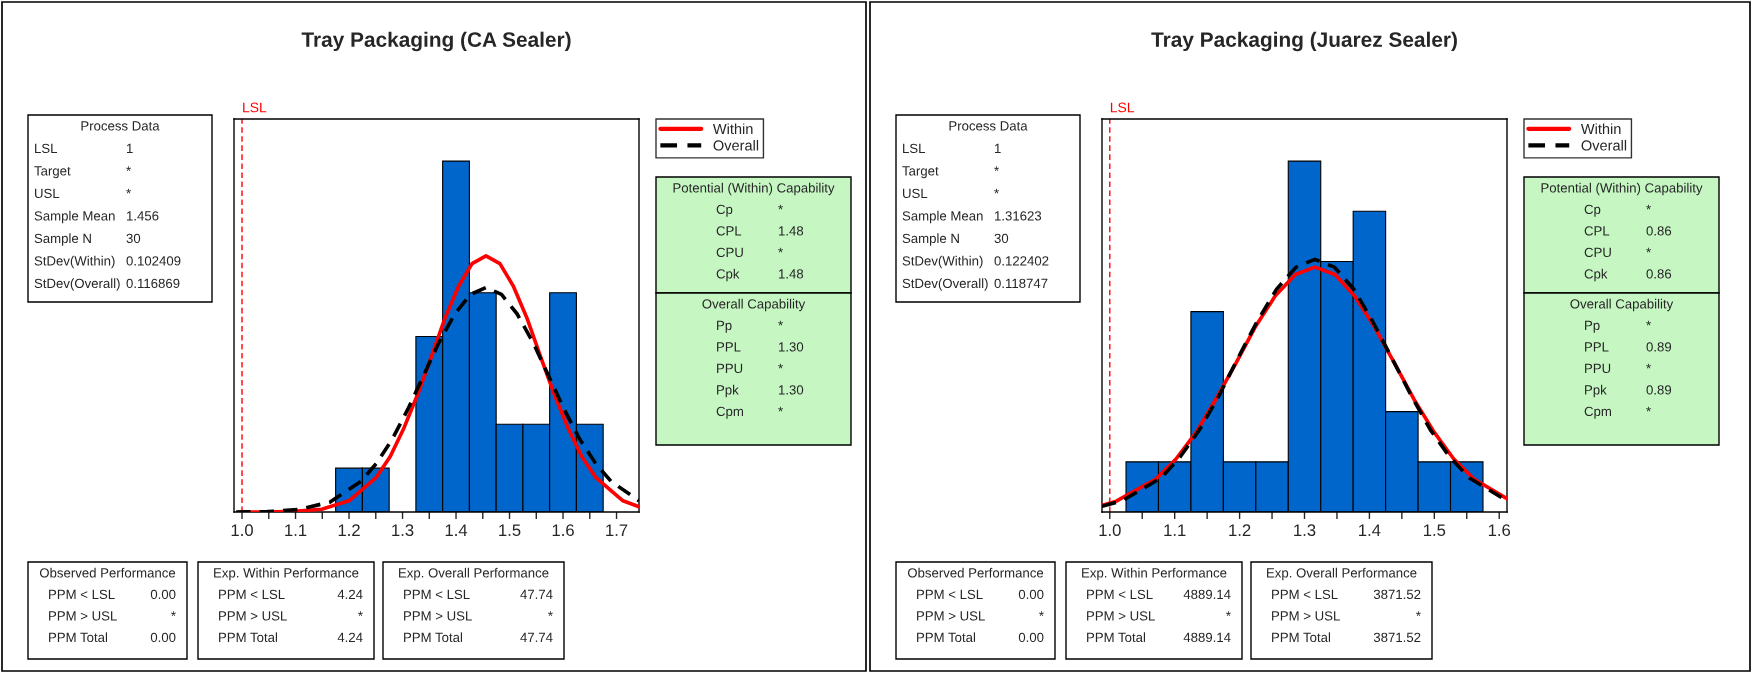 Image resolution: width=1752 pixels, height=673 pixels. What do you see at coordinates (1344, 605) in the screenshot?
I see `text: Exp. Overall Performance PPM < LSL 3871.52 PPM > USL * PPM Total 3871.52` at bounding box center [1344, 605].